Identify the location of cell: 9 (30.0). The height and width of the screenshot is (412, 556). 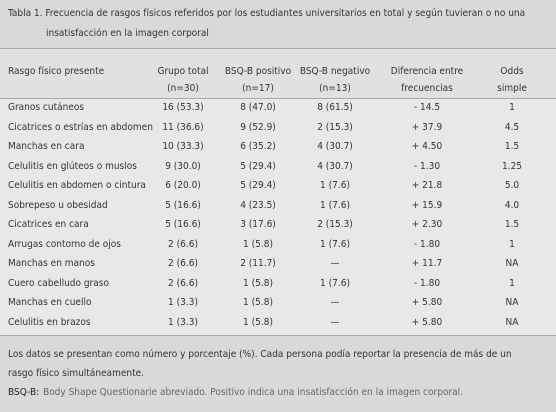
(183, 166).